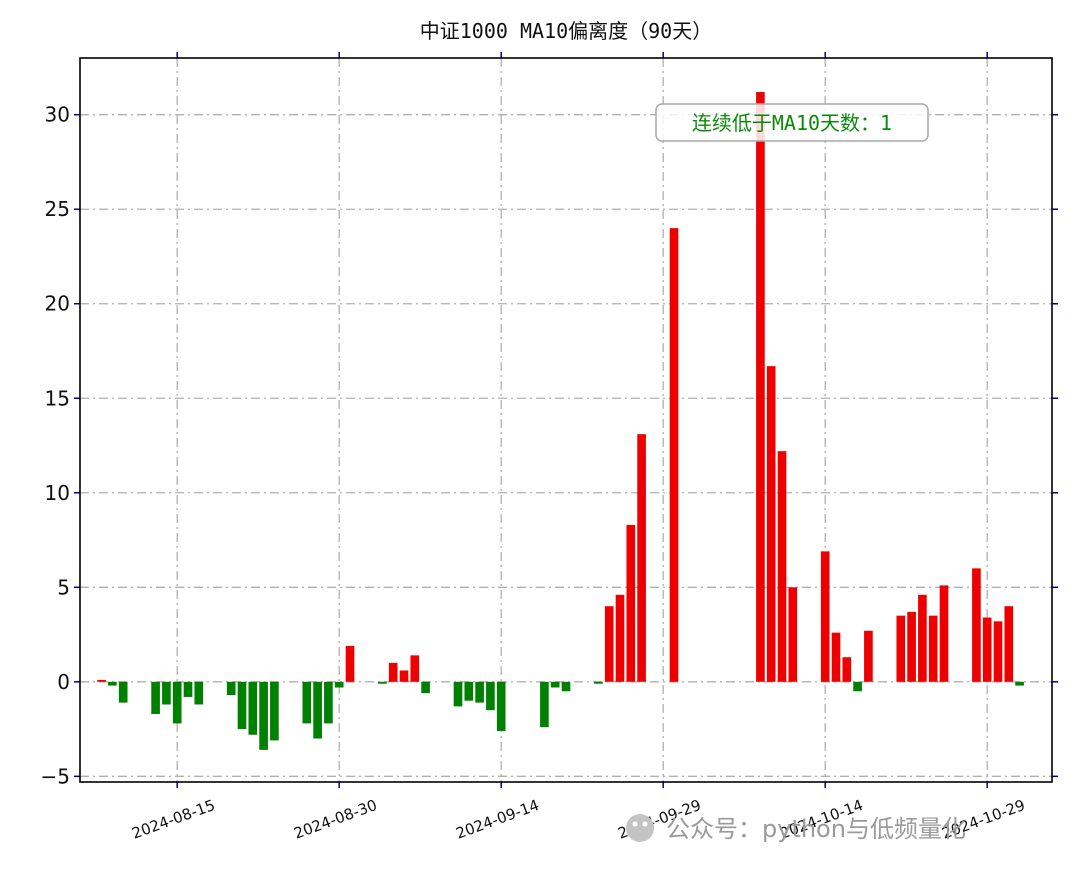  I want to click on x-tick-label: 2024-08-15, so click(173, 819).